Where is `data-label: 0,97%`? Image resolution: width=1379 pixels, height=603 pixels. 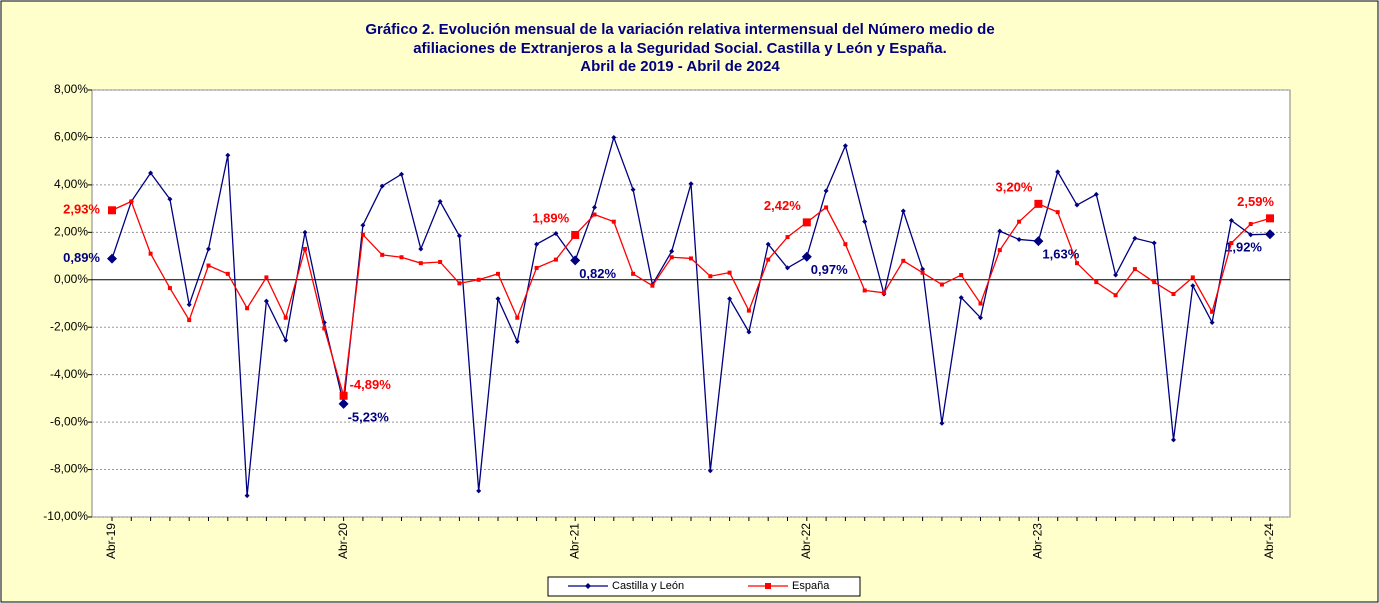 data-label: 0,97% is located at coordinates (829, 269).